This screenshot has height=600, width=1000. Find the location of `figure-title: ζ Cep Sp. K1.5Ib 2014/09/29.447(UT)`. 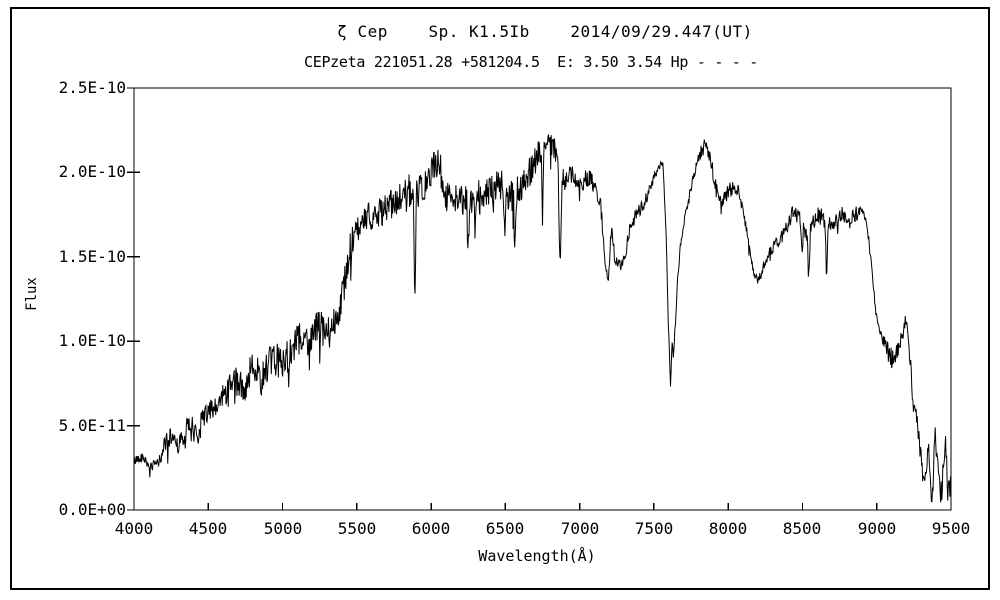

figure-title: ζ Cep Sp. K1.5Ib 2014/09/29.447(UT) is located at coordinates (545, 31).